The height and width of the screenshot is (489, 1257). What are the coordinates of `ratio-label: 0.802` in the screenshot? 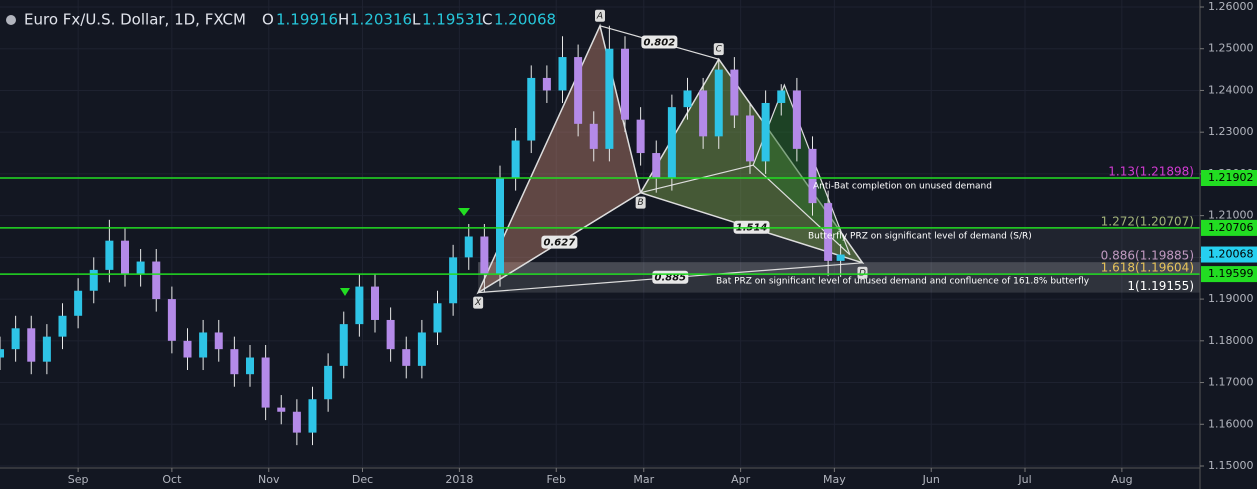 It's located at (660, 42).